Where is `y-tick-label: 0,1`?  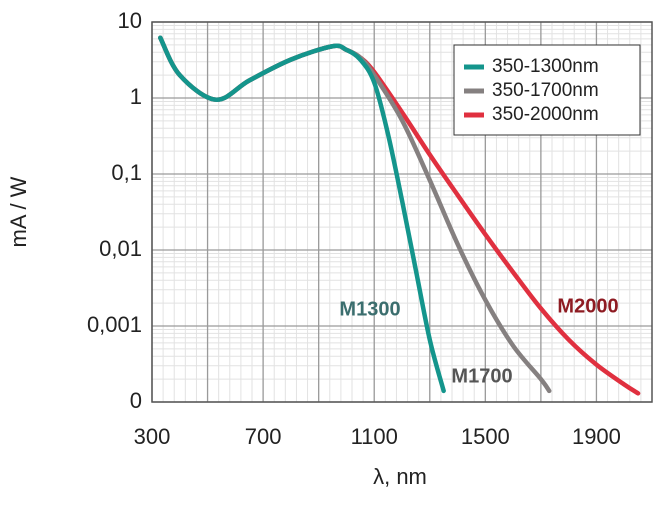 y-tick-label: 0,1 is located at coordinates (126, 172).